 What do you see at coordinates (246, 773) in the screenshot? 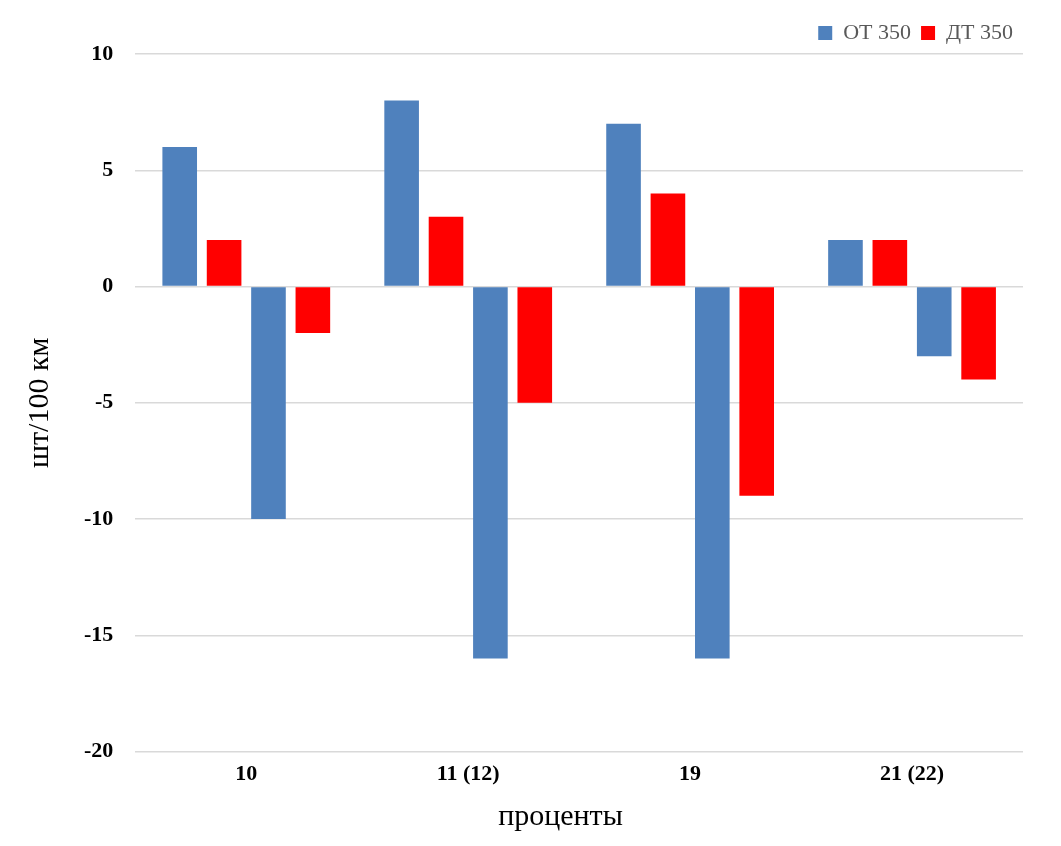
I see `x-tick-label: 10` at bounding box center [246, 773].